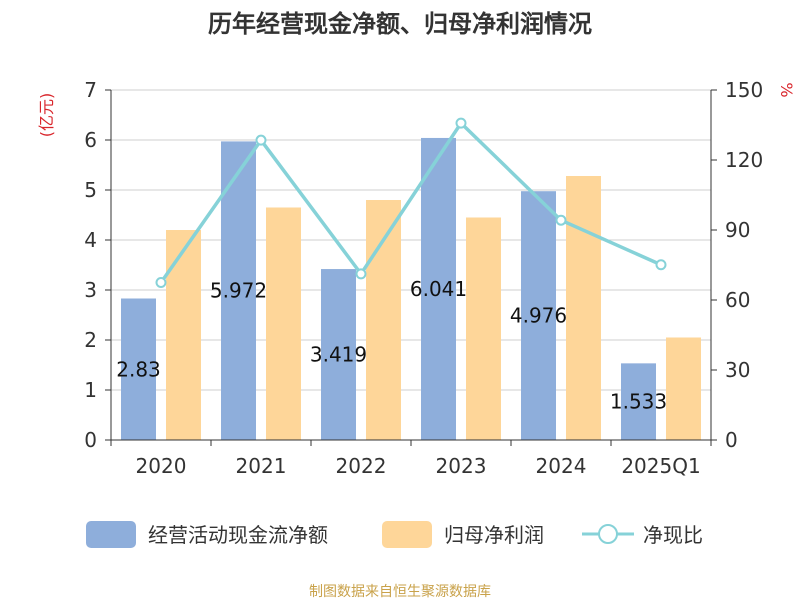  Describe the element at coordinates (407, 534) in the screenshot. I see `legend-swatch-net-profit` at that location.